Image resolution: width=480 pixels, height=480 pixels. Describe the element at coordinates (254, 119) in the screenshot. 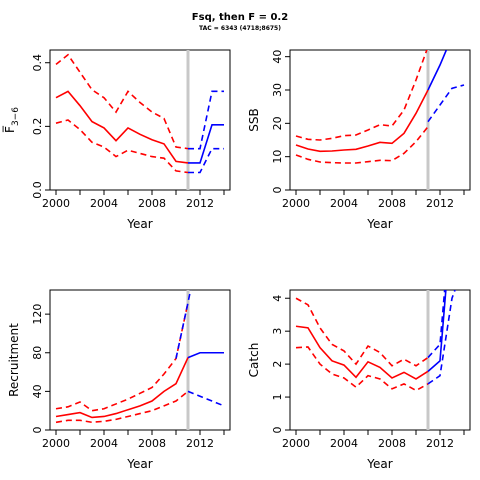

I see `y-axis-label: SSB` at that location.